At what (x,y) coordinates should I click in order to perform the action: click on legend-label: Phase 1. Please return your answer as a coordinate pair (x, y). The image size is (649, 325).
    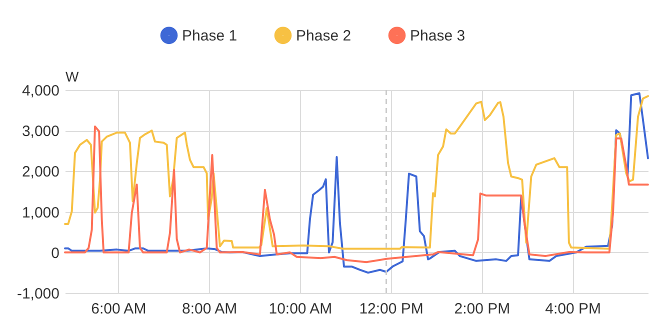
    Looking at the image, I should click on (210, 35).